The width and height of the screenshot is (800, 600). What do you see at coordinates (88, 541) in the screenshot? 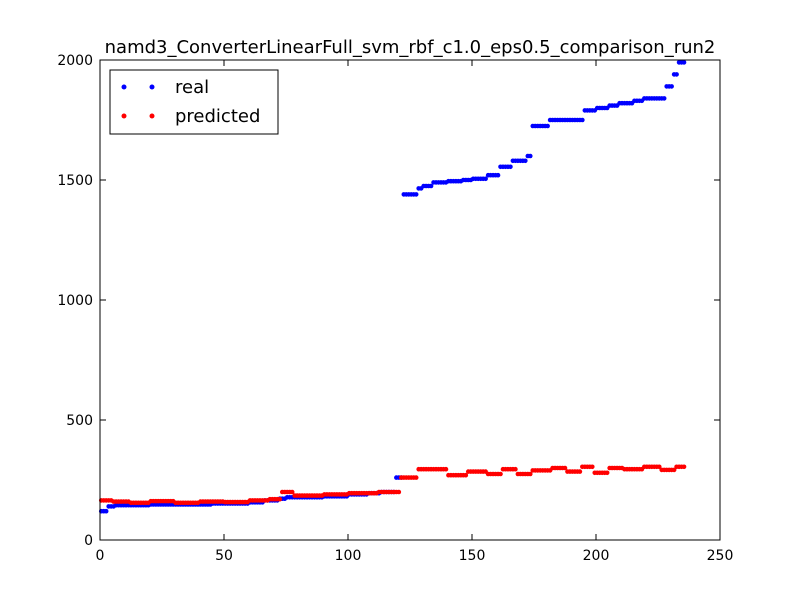
I see `y-tick-label: 0` at bounding box center [88, 541].